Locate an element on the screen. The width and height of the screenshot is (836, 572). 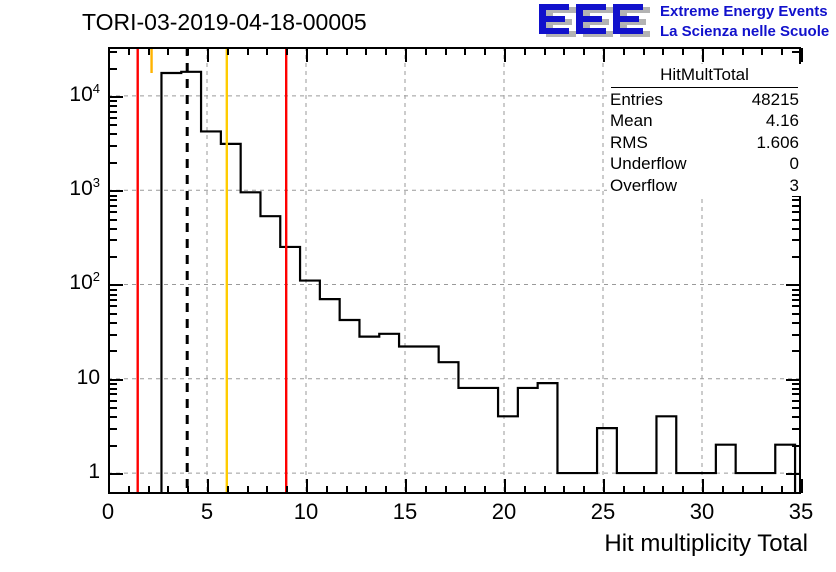
x-tick-label: 5 is located at coordinates (207, 511).